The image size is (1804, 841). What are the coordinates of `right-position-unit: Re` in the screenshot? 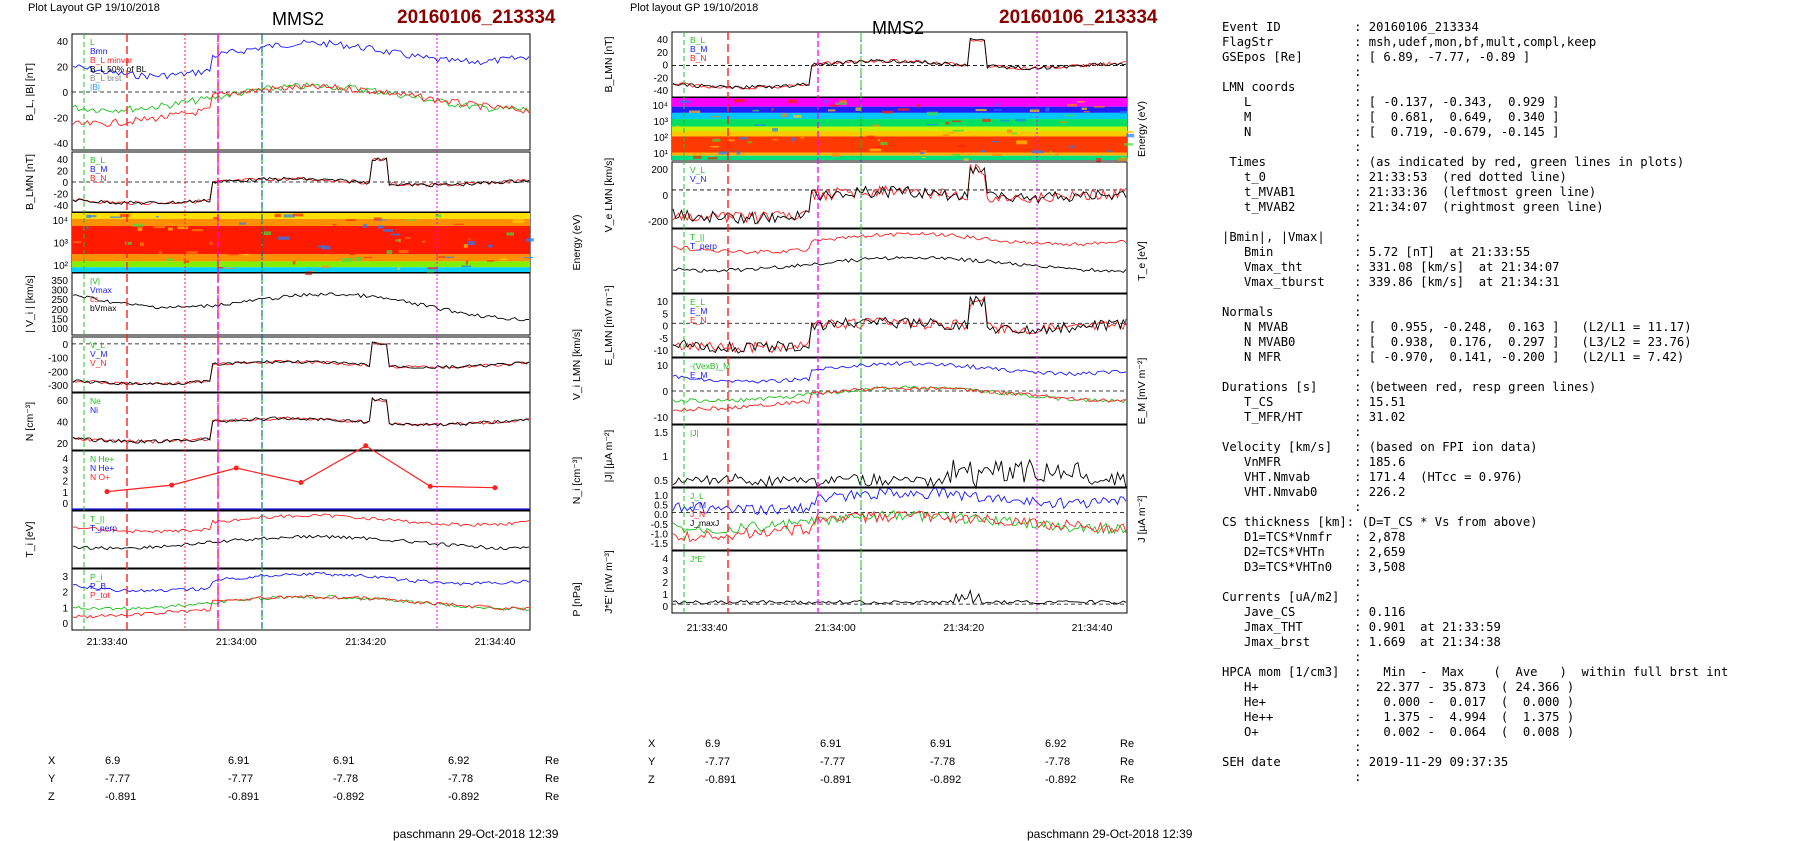 It's located at (1127, 744).